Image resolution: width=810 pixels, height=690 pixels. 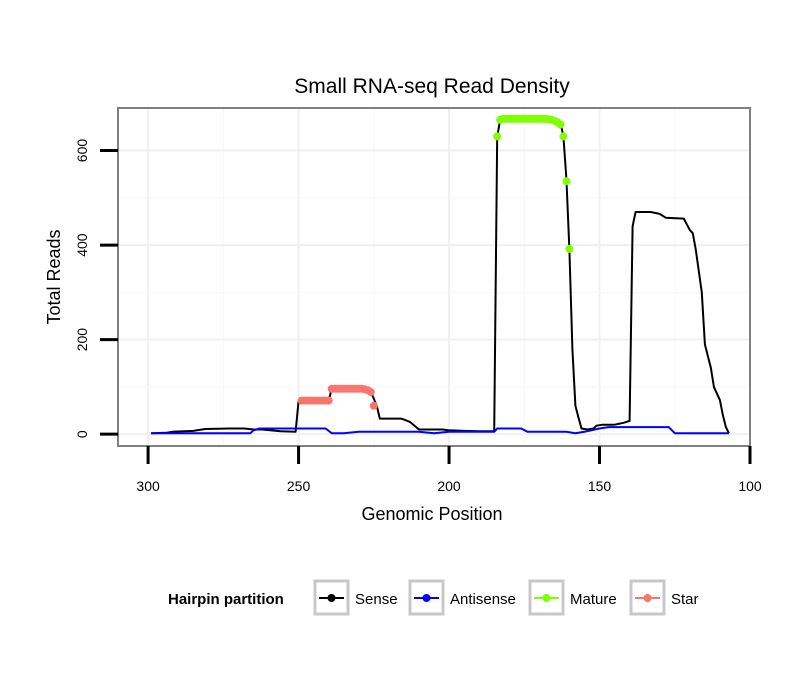 I want to click on legend-dot-sense, so click(x=331, y=598).